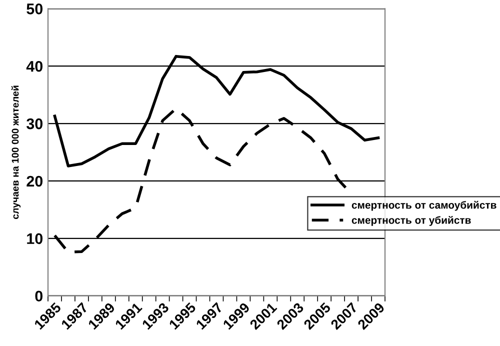 The width and height of the screenshot is (500, 346). Describe the element at coordinates (16, 152) in the screenshot. I see `y-axis-title: случаев на 100 000 жителей` at that location.